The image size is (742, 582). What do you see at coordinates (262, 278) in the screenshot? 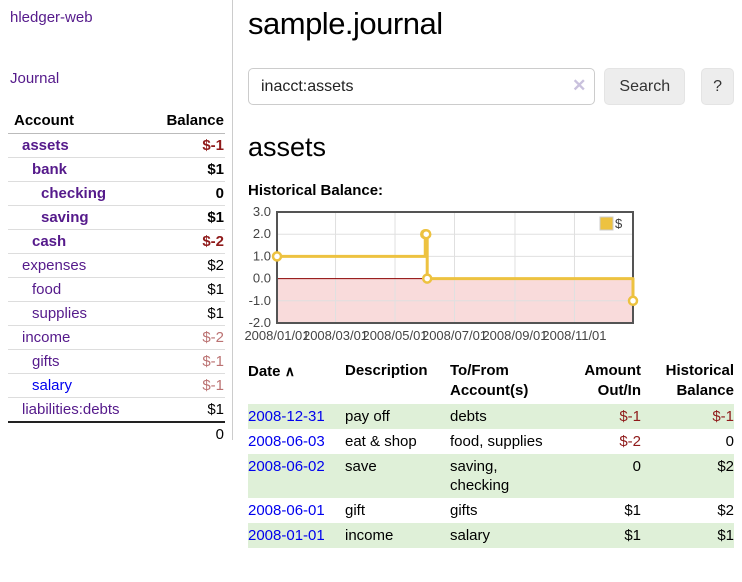
I see `svg-text: 0.0` at bounding box center [262, 278].